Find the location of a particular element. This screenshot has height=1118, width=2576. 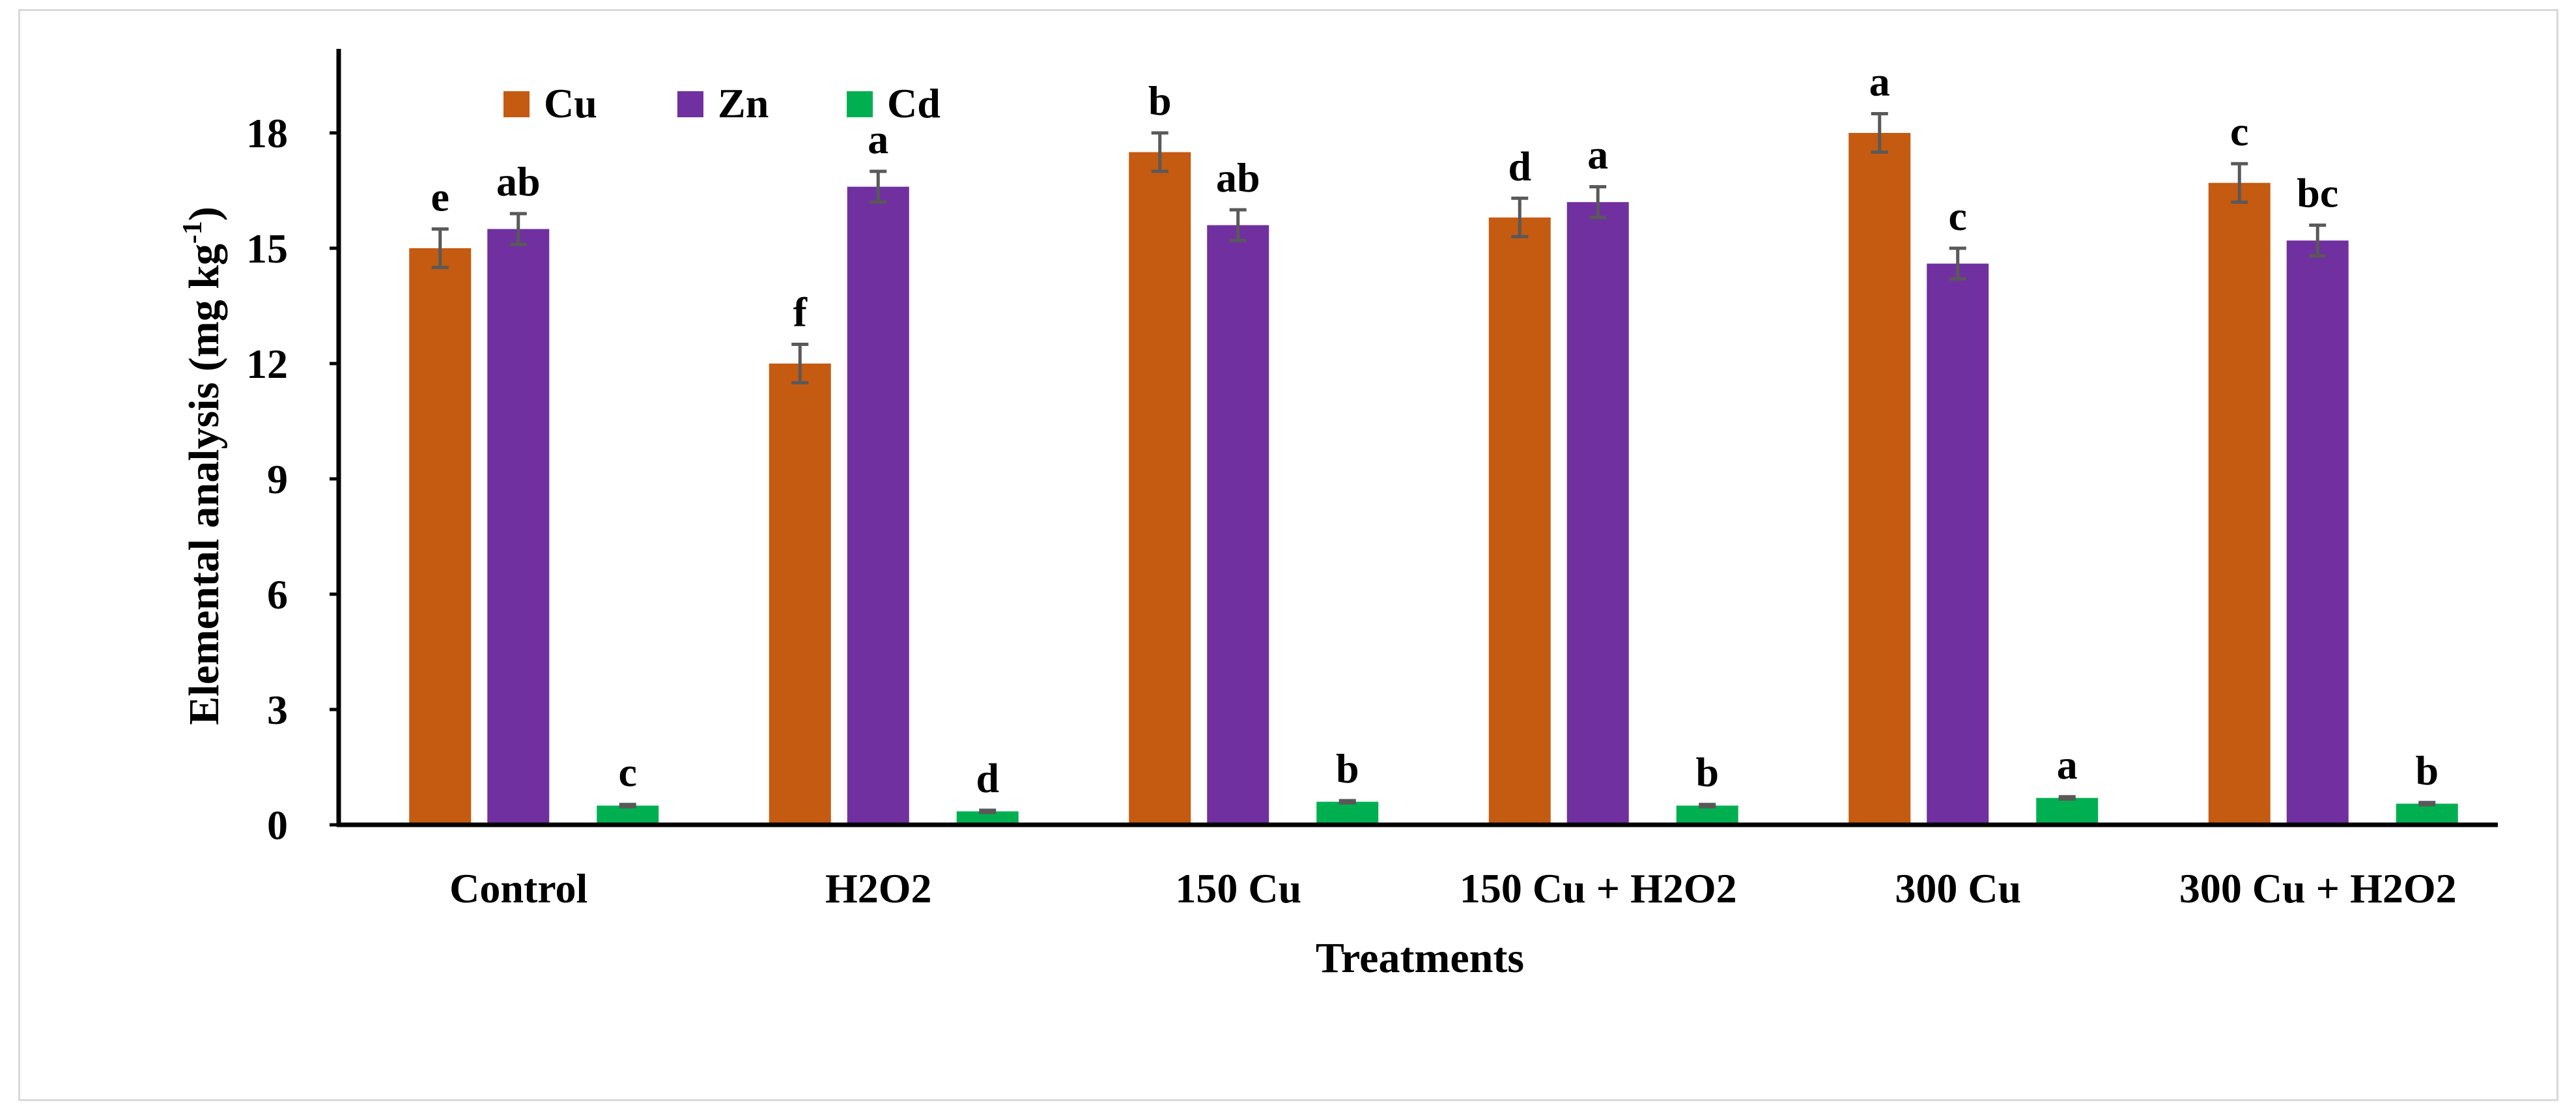

y-tick-label: 6 is located at coordinates (277, 594).